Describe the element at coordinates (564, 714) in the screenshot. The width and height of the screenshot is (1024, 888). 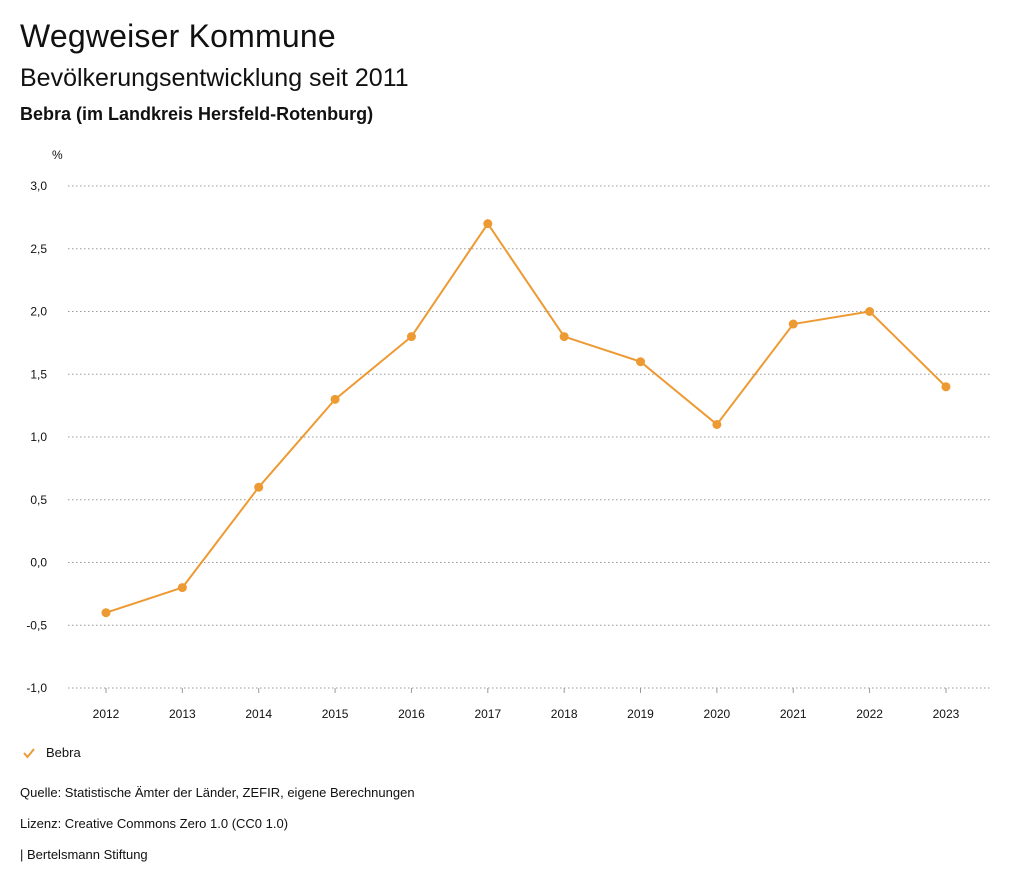
I see `x-tick-label: 2018` at that location.